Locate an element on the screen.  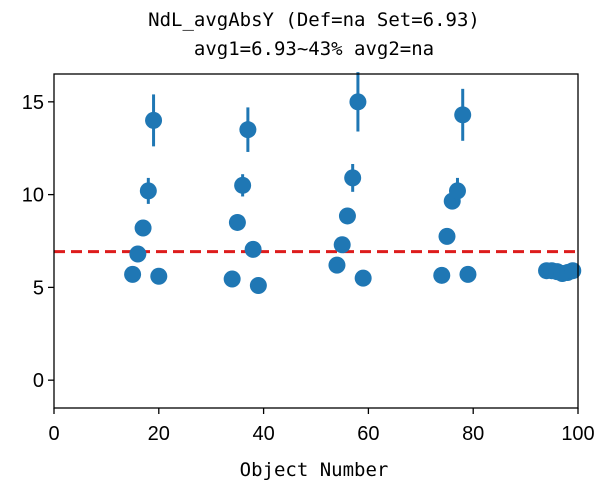
x-tick-label-1: 20 is located at coordinates (159, 434).